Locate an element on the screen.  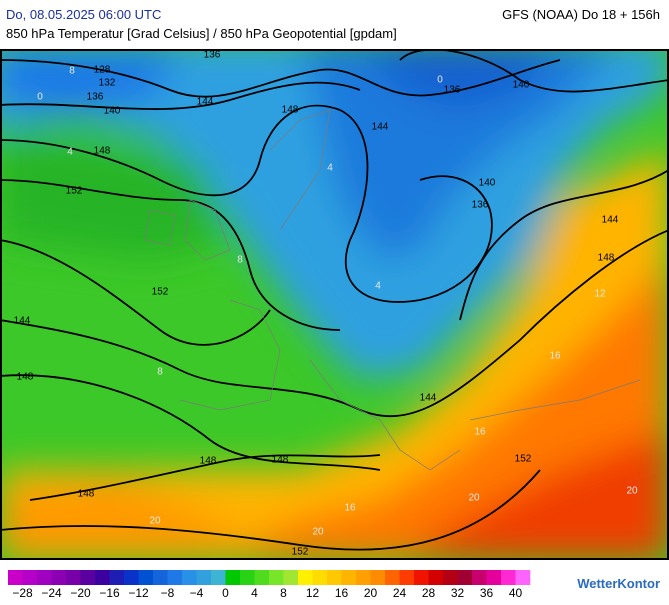
temperature-label: 12 is located at coordinates (600, 294).